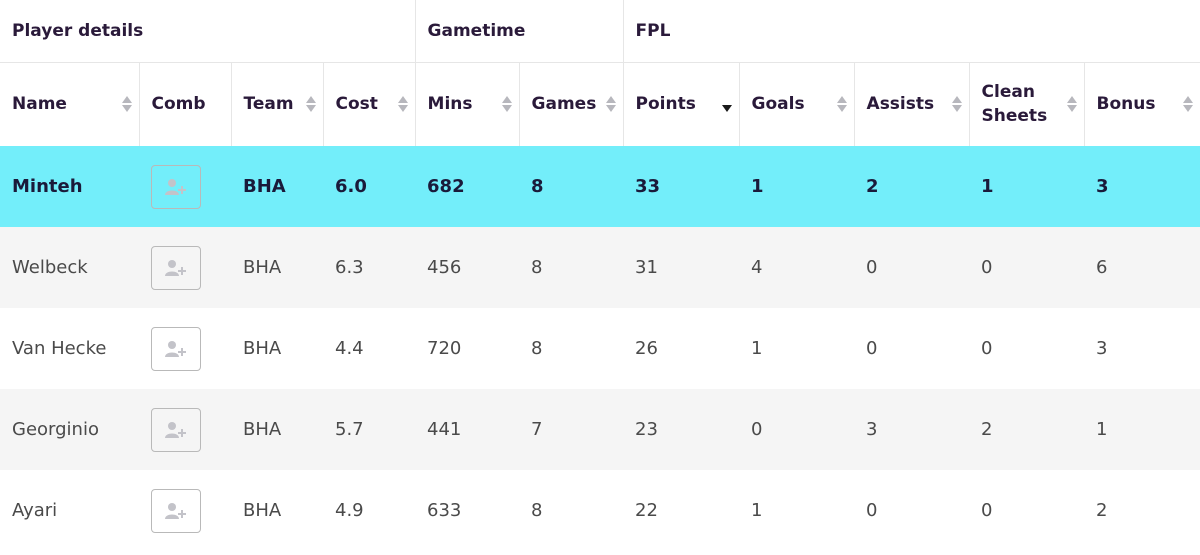  Describe the element at coordinates (70, 104) in the screenshot. I see `column-header-name: Name` at that location.